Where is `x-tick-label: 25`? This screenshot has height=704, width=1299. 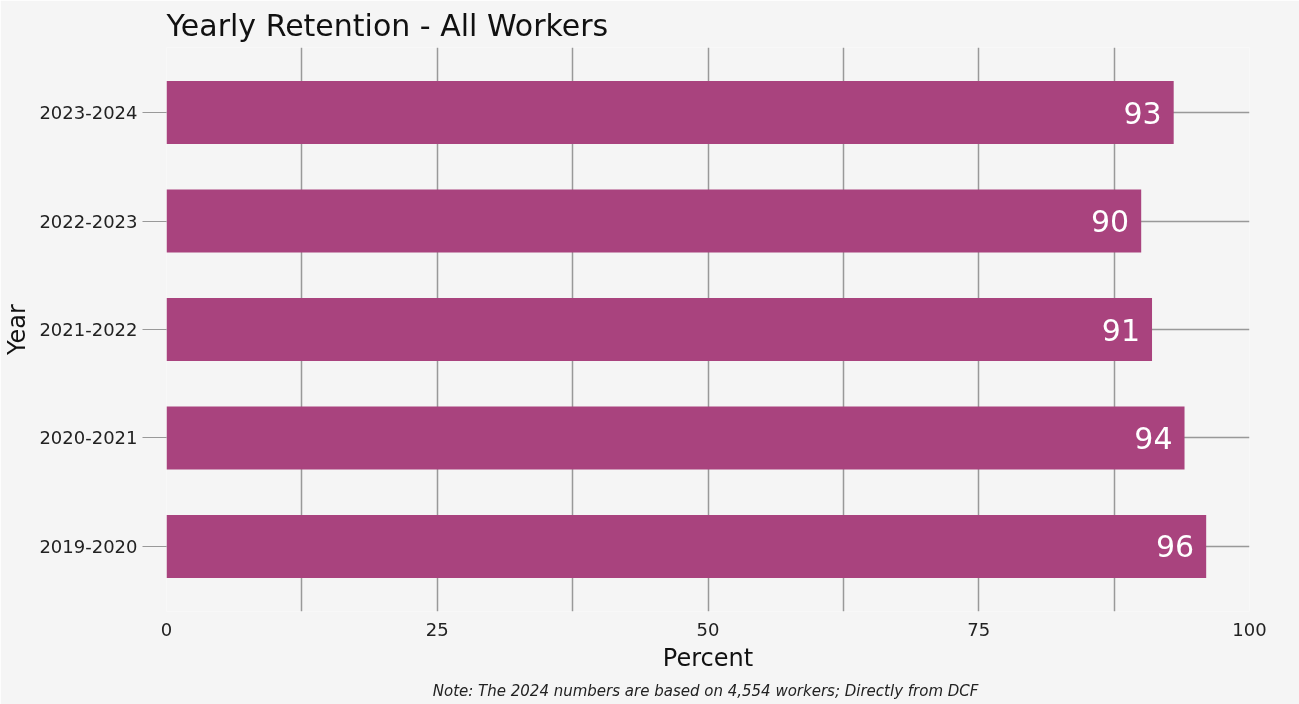 x-tick-label: 25 is located at coordinates (437, 629).